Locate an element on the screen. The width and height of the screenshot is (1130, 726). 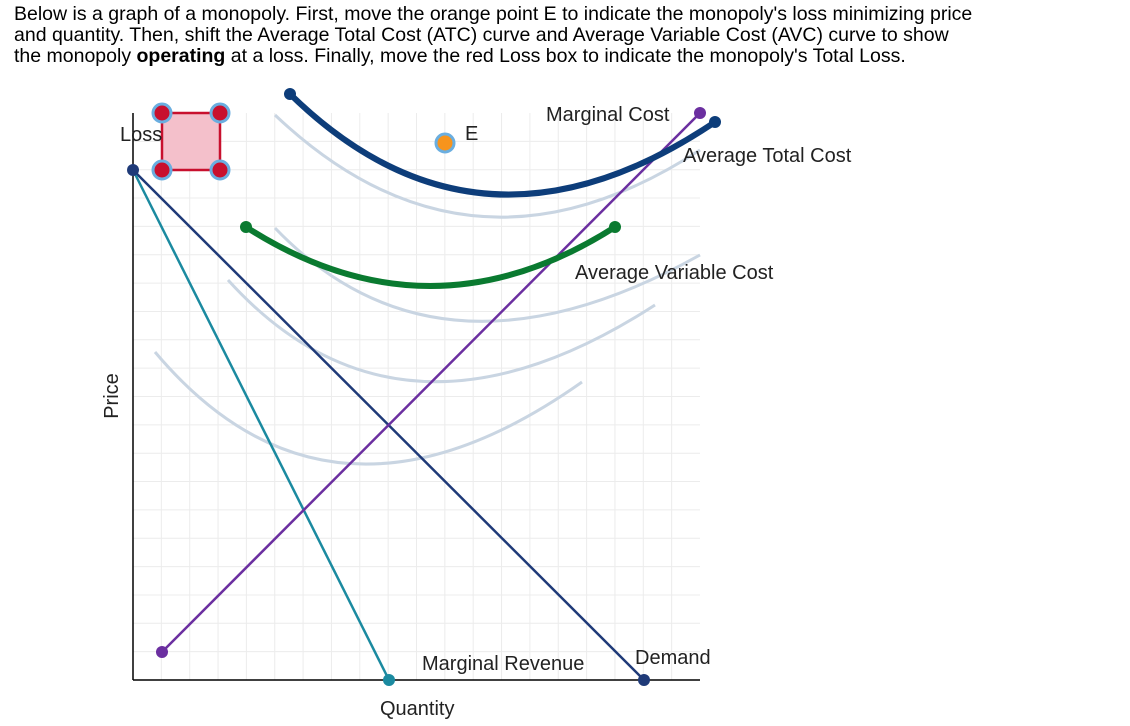
atc-curve is located at coordinates (502, 144).